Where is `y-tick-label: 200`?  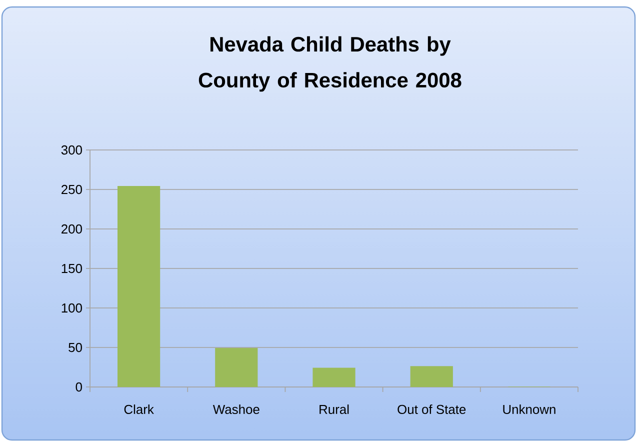
y-tick-label: 200 is located at coordinates (72, 229).